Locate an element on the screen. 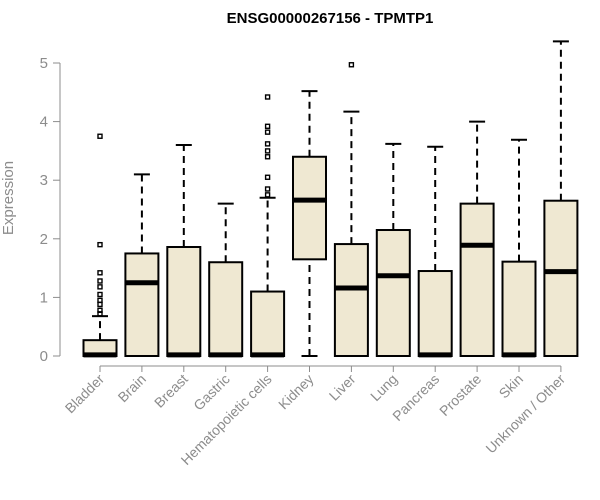 The width and height of the screenshot is (600, 500). y-tick-label: 2 is located at coordinates (44, 239).